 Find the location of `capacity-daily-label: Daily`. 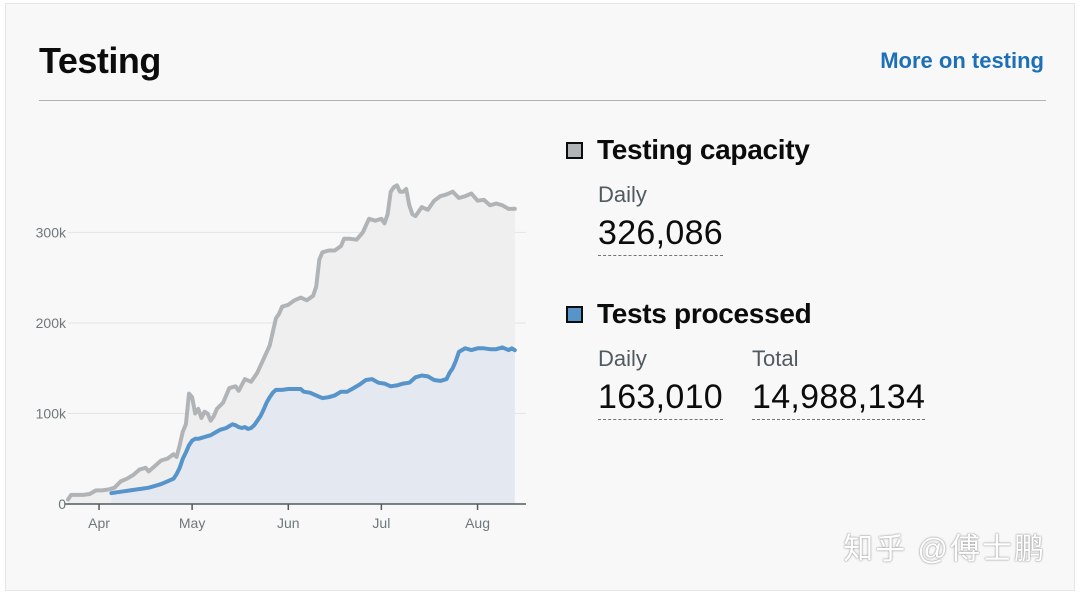

capacity-daily-label: Daily is located at coordinates (622, 194).